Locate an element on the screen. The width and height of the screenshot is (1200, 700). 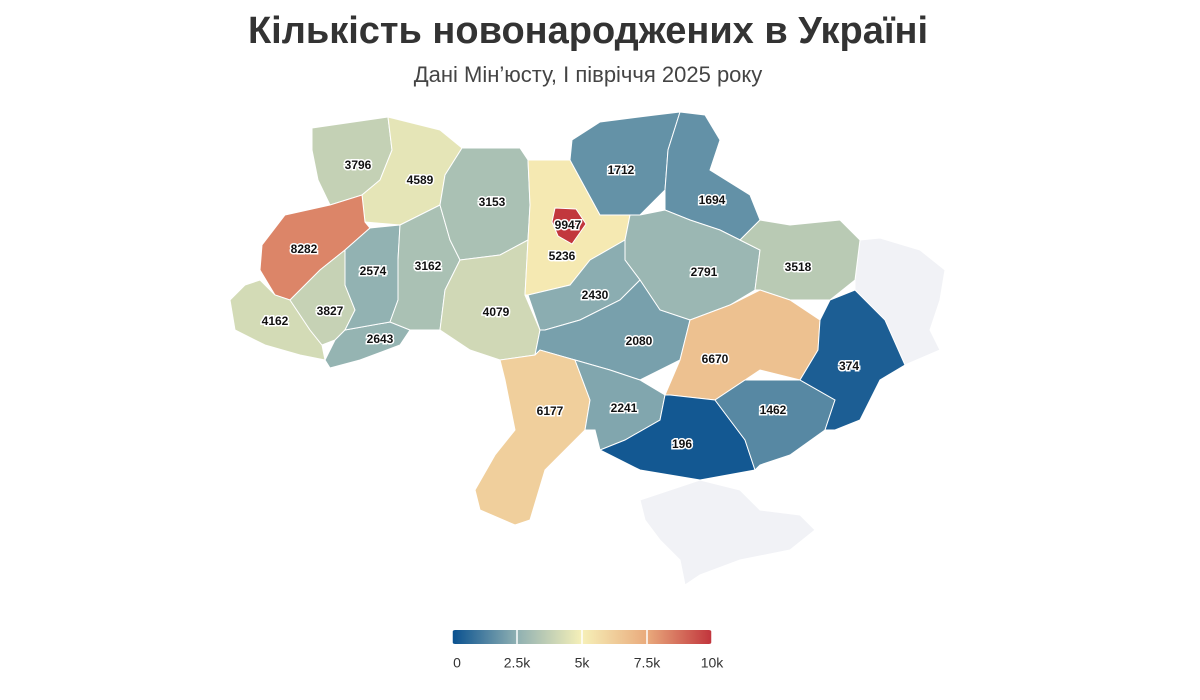
value-label: 2241 is located at coordinates (624, 408).